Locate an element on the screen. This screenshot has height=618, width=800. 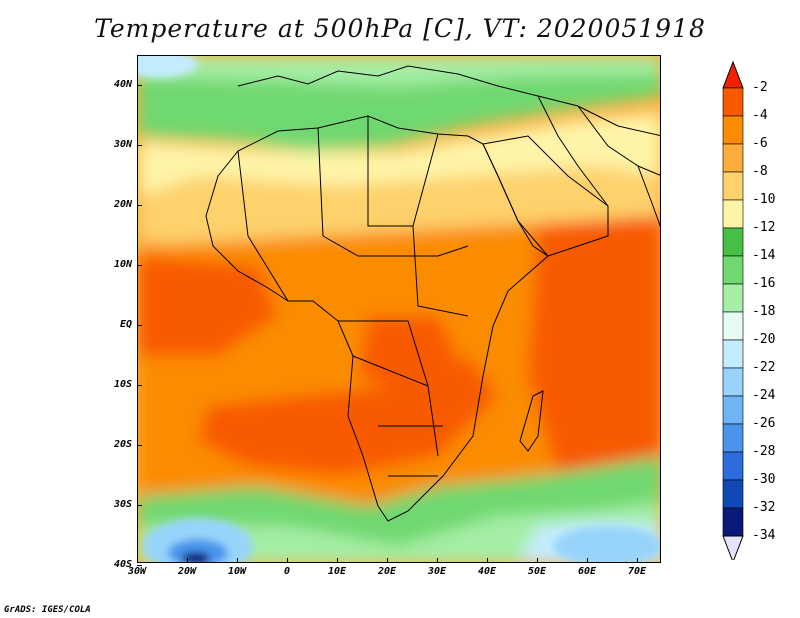
colorbar-label: -14 is located at coordinates (764, 255).